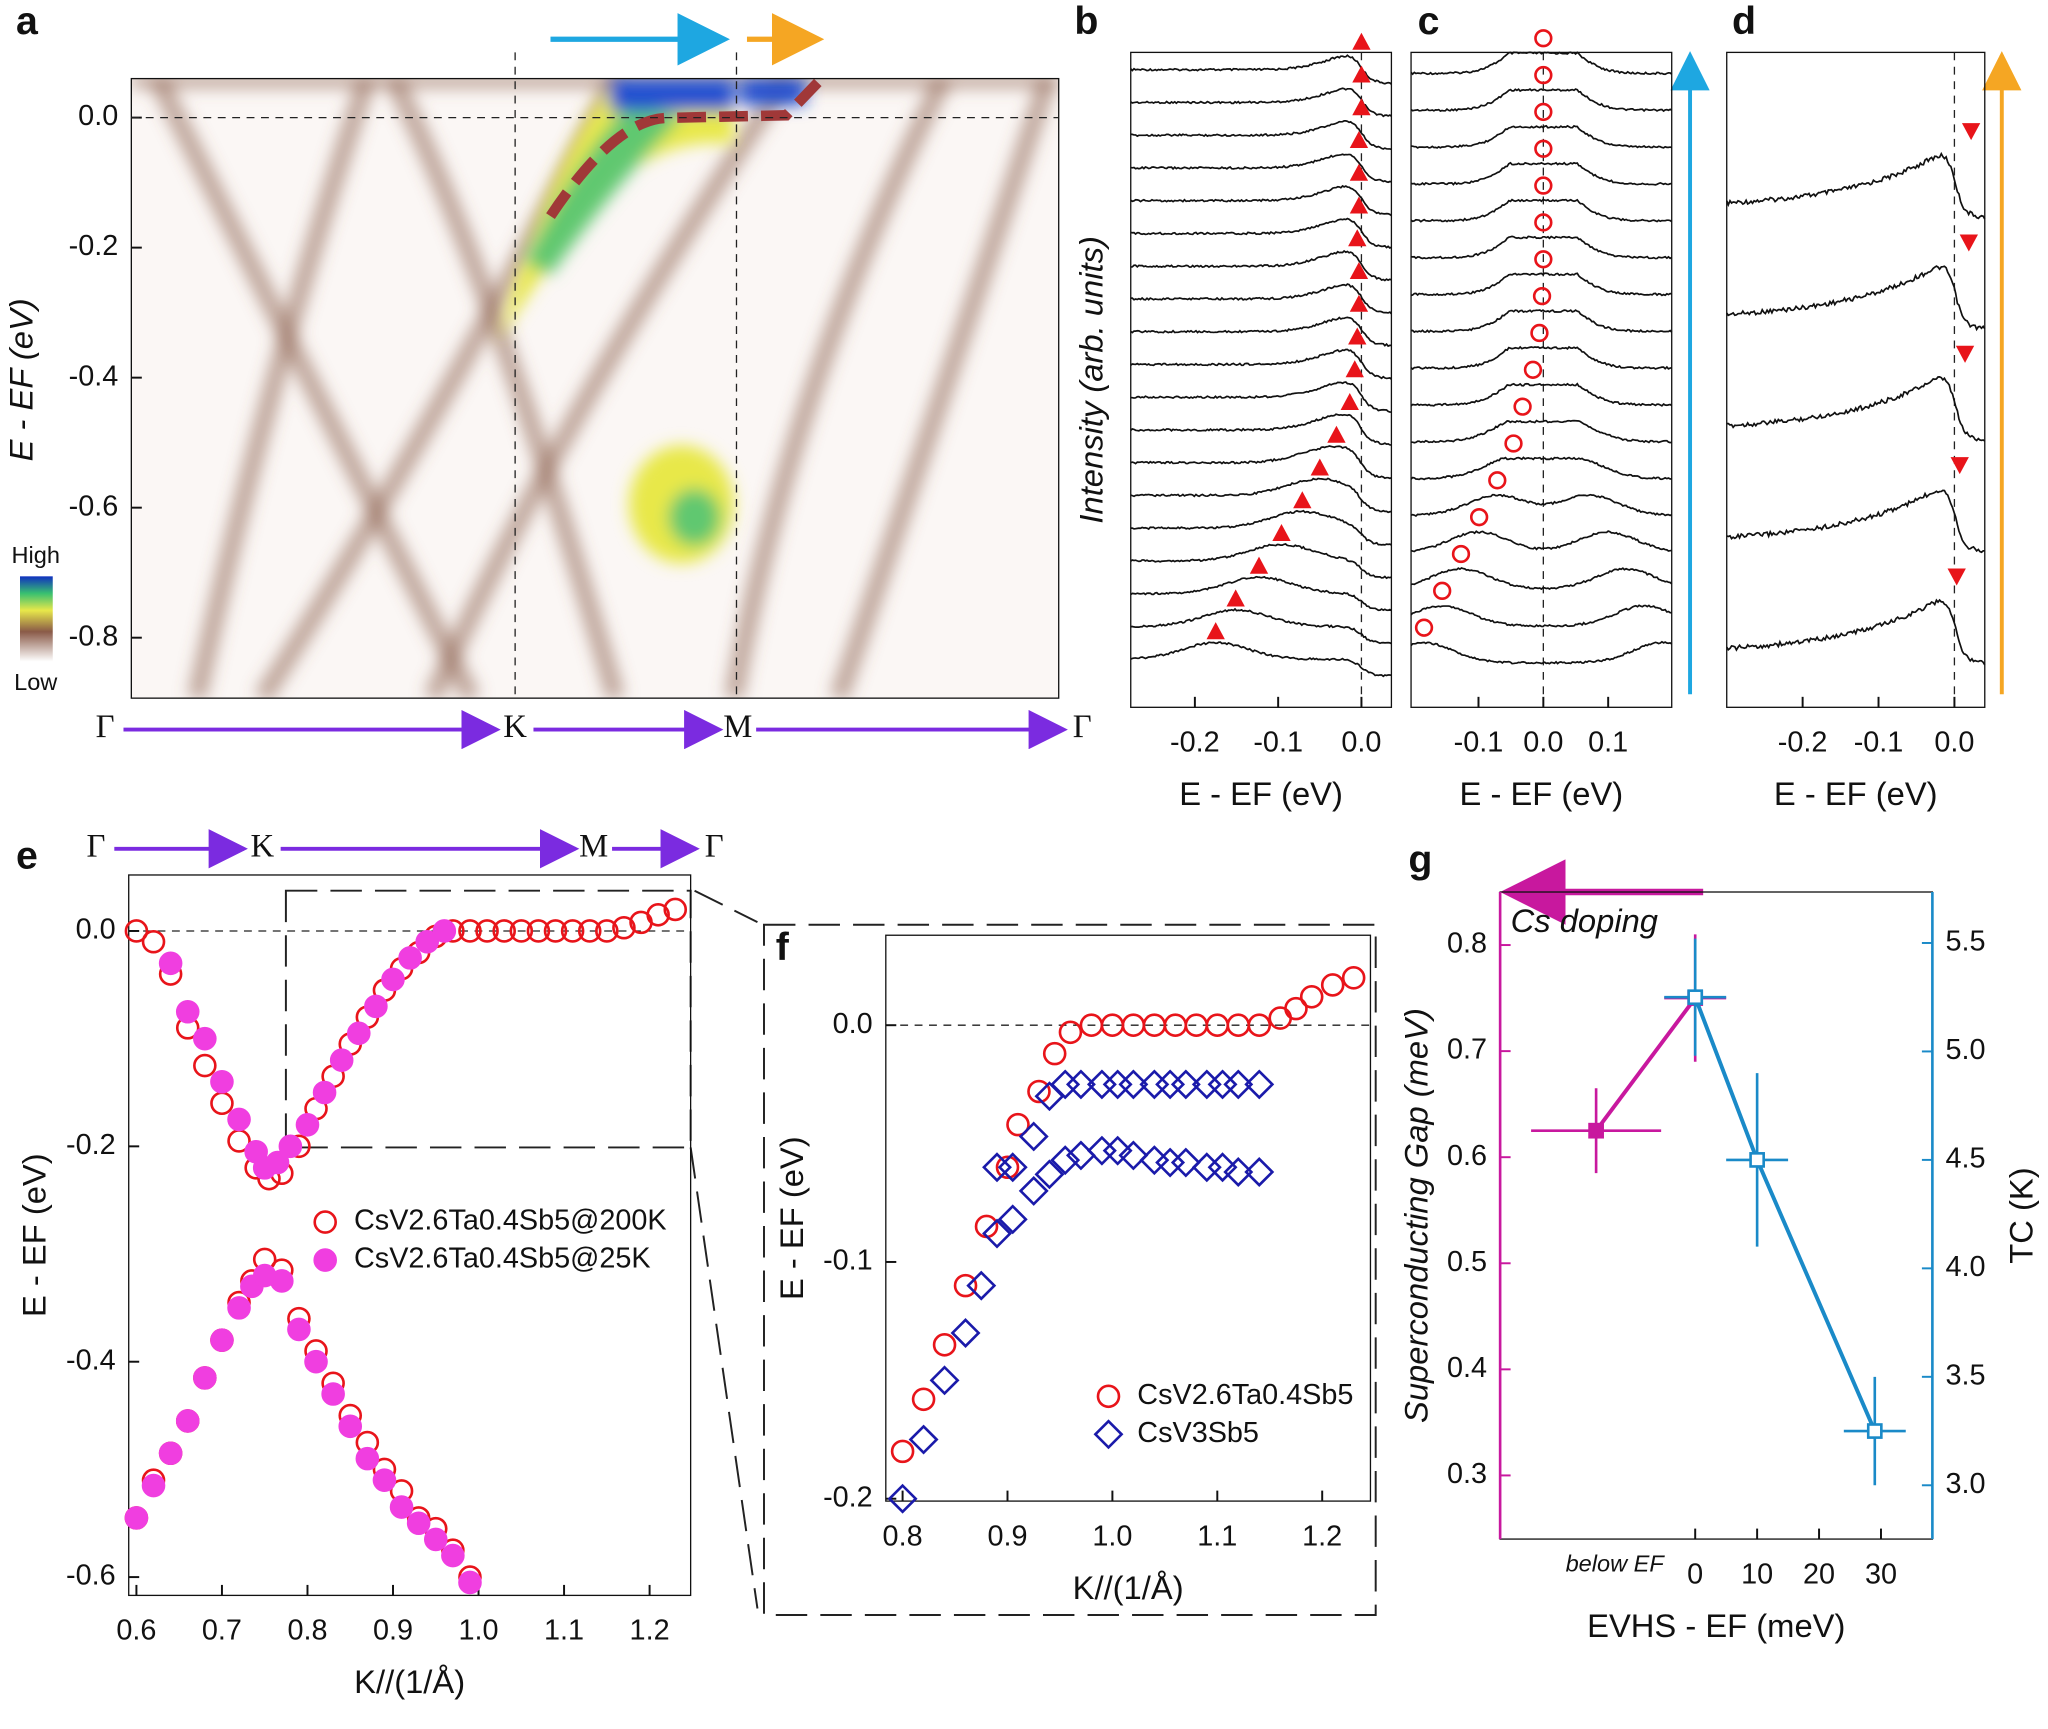 The image size is (2048, 1729). I want to click on x-tick-label: 0.7, so click(222, 1631).